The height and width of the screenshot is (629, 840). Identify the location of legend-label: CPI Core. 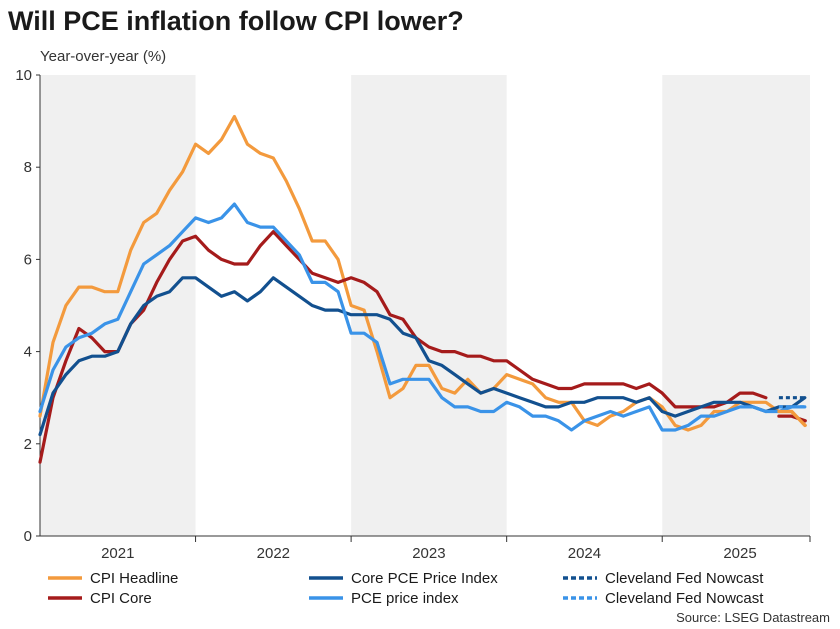
(121, 598).